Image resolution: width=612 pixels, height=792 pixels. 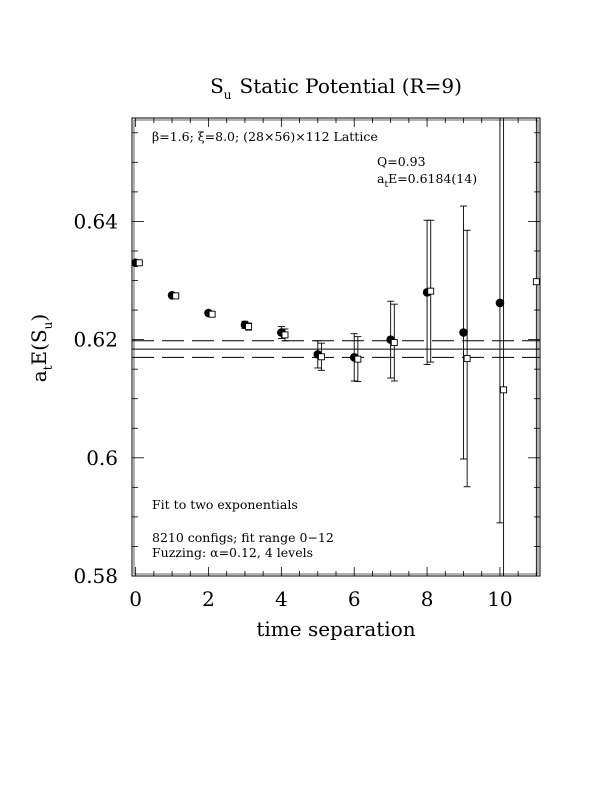 What do you see at coordinates (335, 629) in the screenshot?
I see `x-axis-label: time separation` at bounding box center [335, 629].